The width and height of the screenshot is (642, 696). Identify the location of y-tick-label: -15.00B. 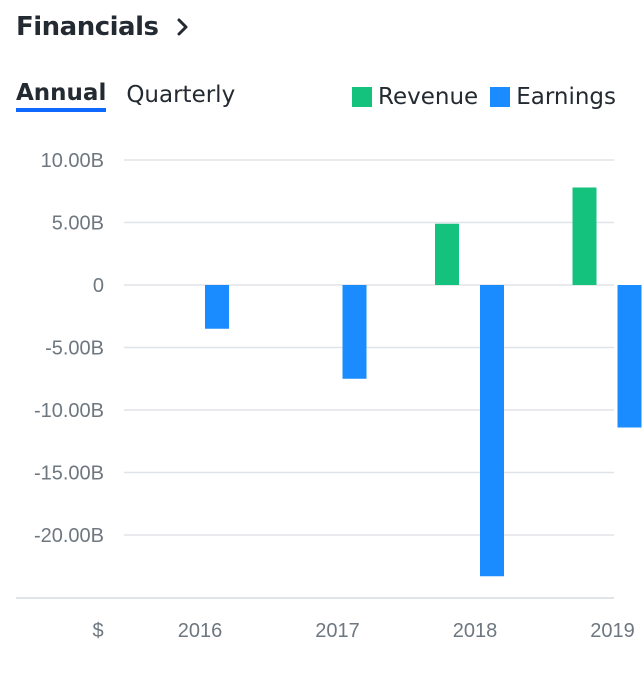
(69, 474).